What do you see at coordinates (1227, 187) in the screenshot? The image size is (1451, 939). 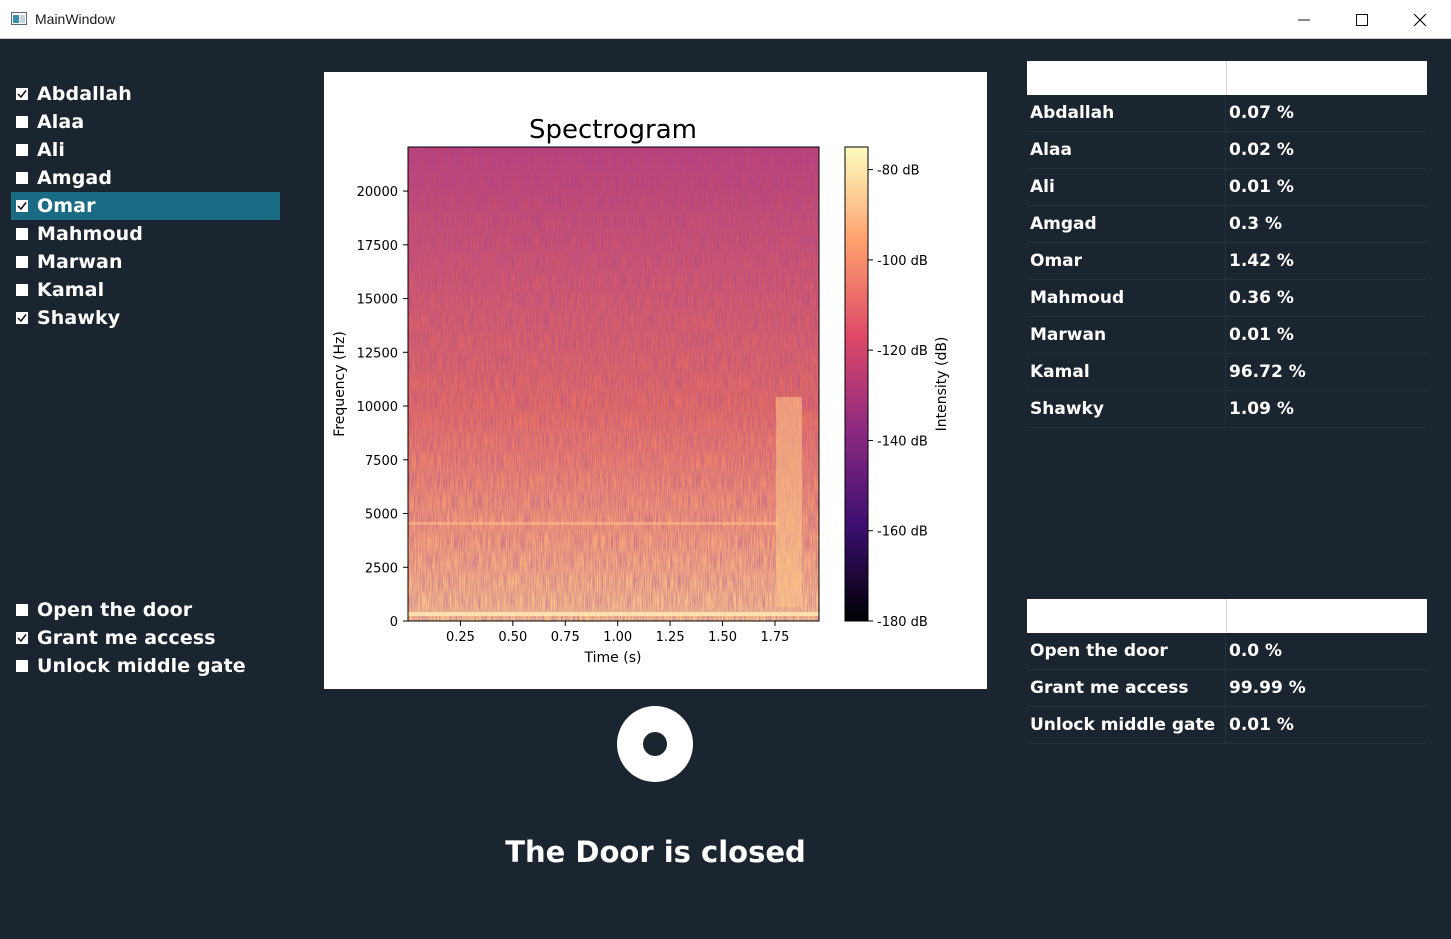 I see `table-row: Ali 0.01 %` at bounding box center [1227, 187].